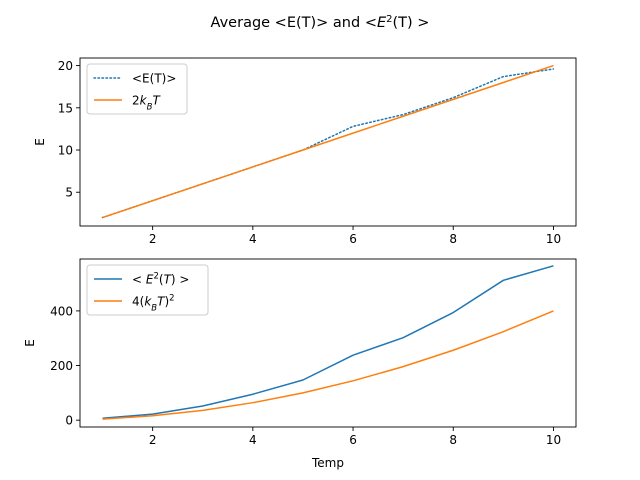 This screenshot has height=480, width=640. I want to click on x-axis-label: Temp, so click(327, 463).